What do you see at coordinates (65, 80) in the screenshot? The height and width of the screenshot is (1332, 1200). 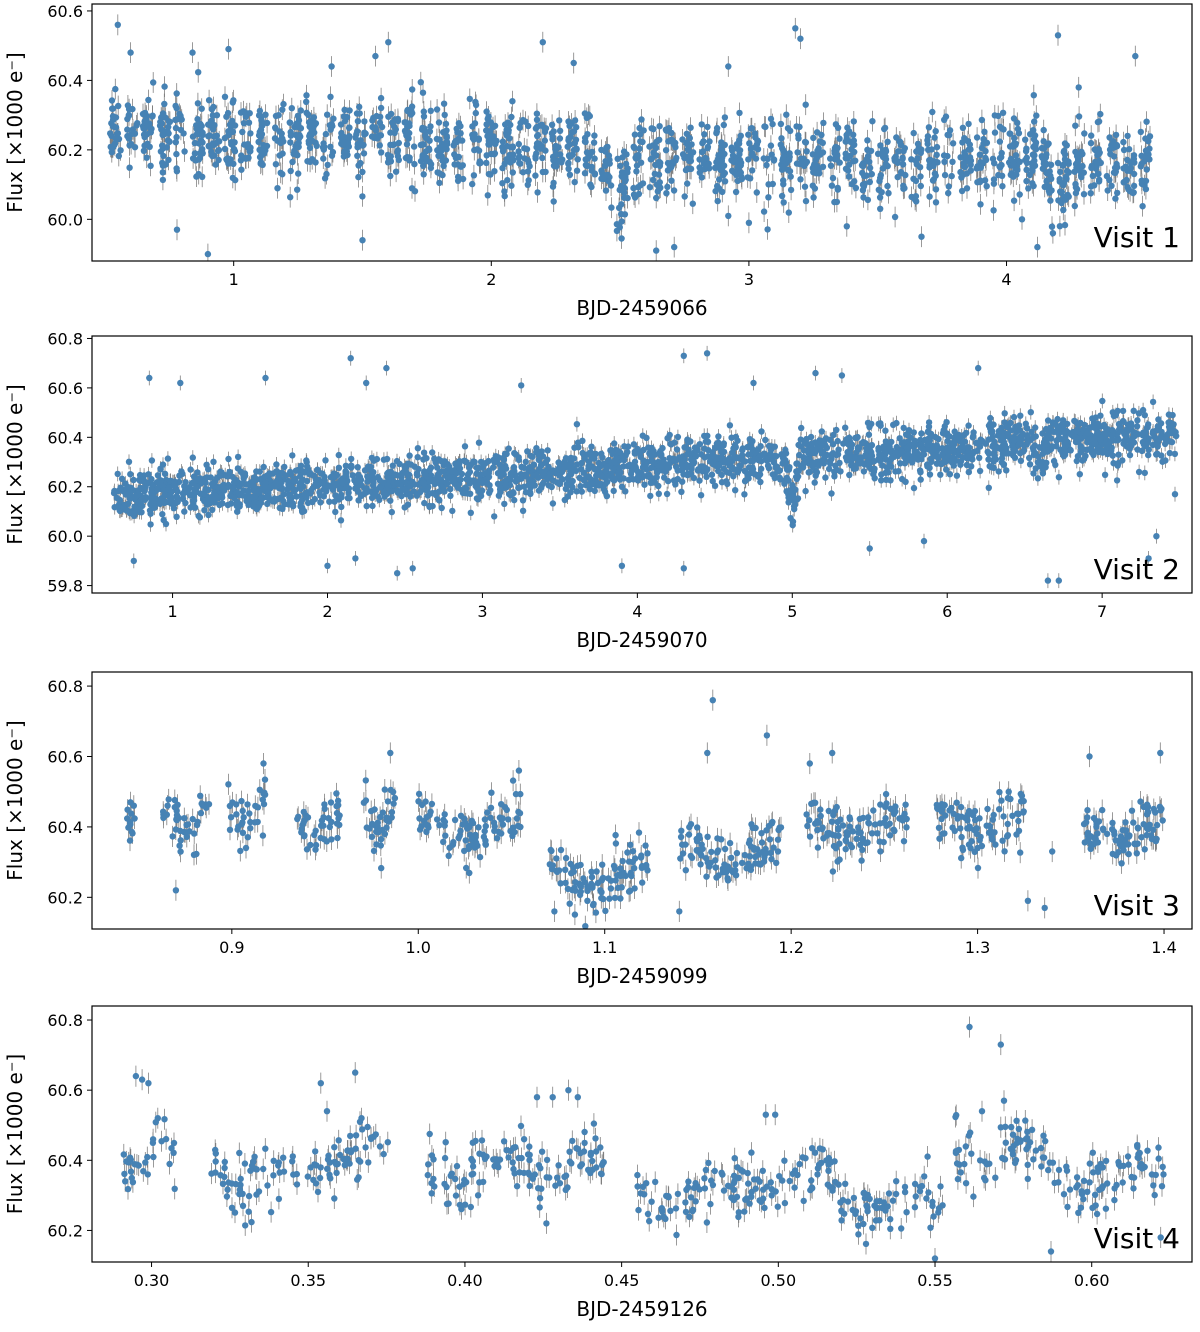 I see `y-tick-label: 60.4` at bounding box center [65, 80].